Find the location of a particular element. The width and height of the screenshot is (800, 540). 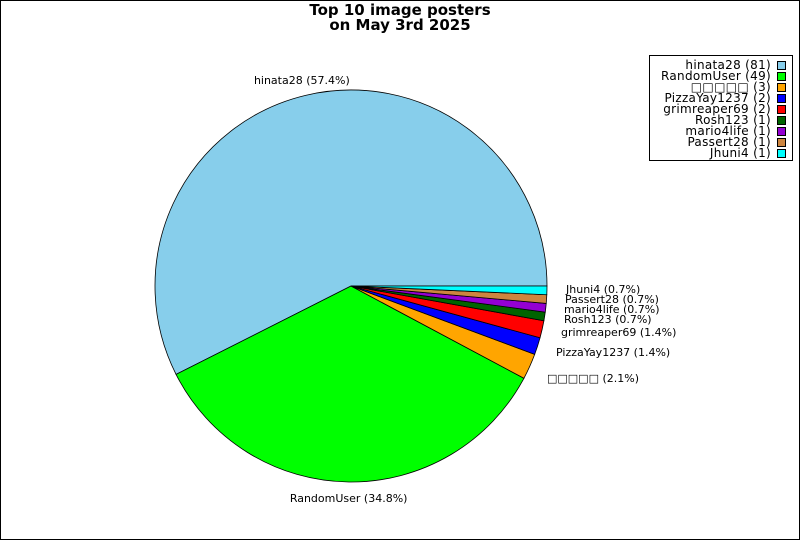

chart-title-line-2: on May 3rd 2025 is located at coordinates (400, 25).